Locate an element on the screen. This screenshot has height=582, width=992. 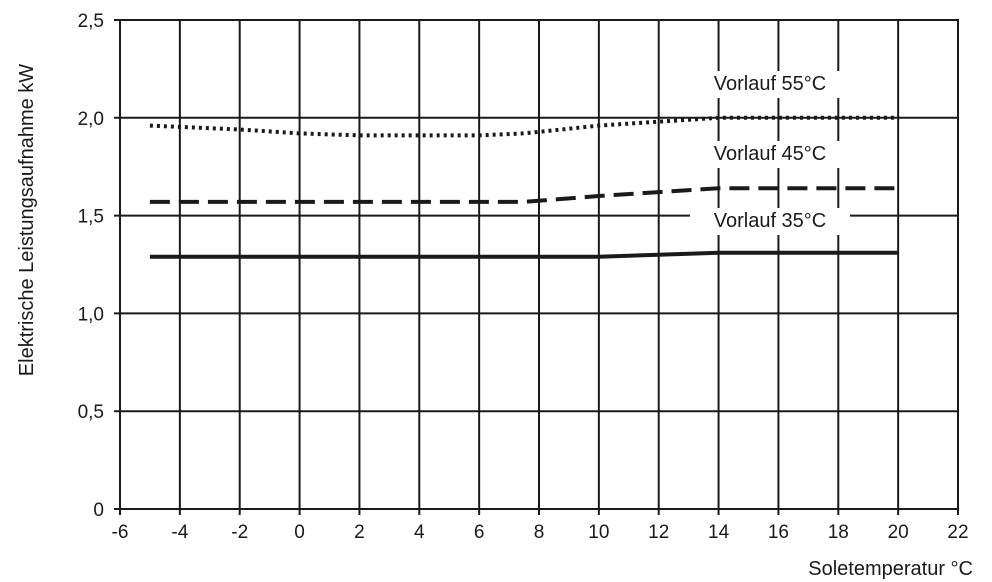
series-label: Vorlauf 35°C is located at coordinates (770, 221).